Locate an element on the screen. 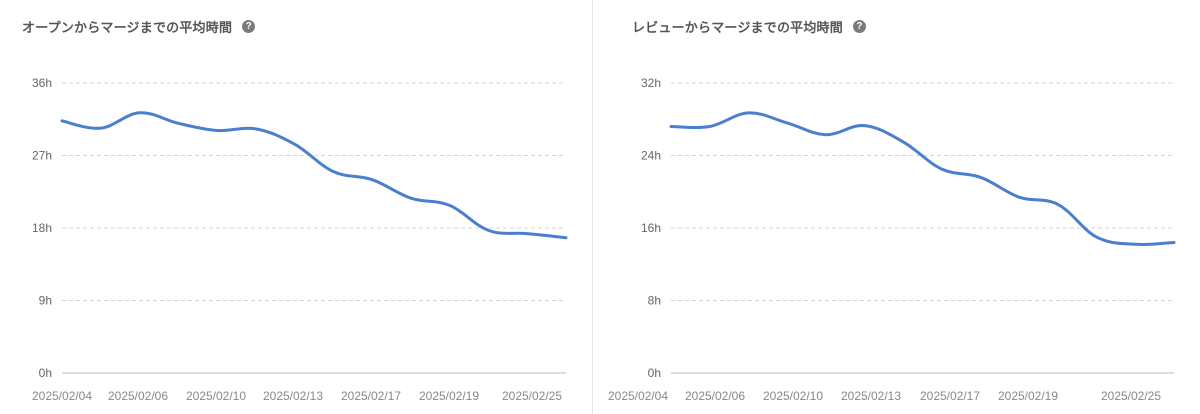 This screenshot has width=1200, height=414. y-tick-label: 27h is located at coordinates (42, 156).